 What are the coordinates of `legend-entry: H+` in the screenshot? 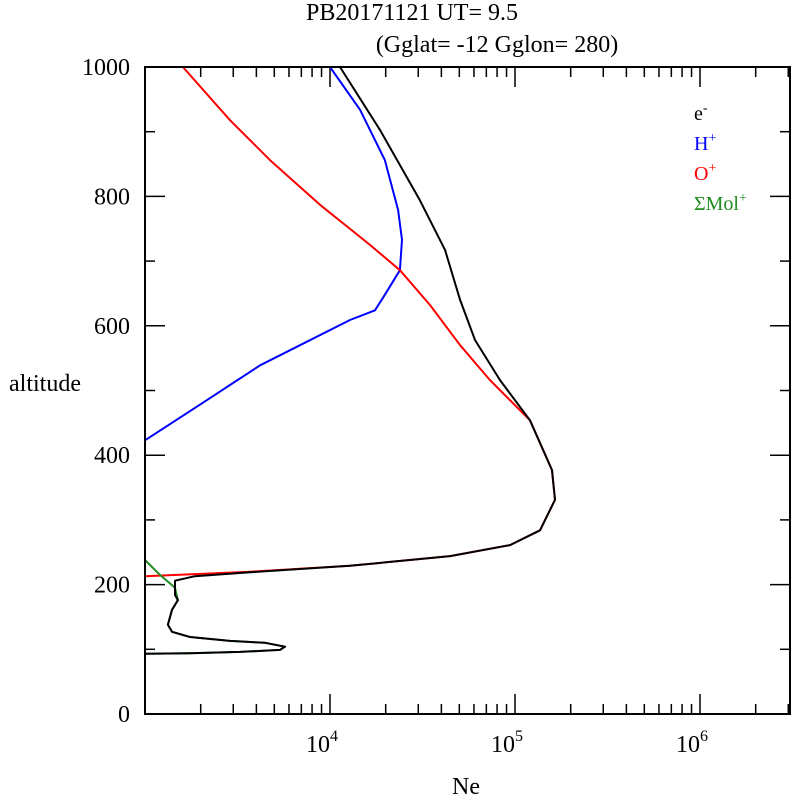 It's located at (705, 143).